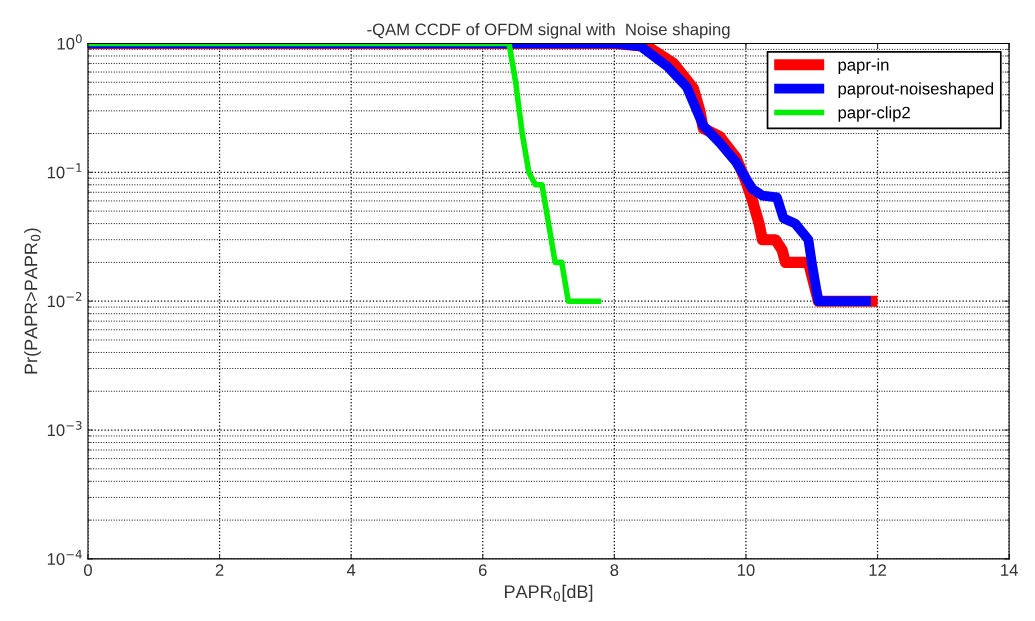 The height and width of the screenshot is (621, 1035). What do you see at coordinates (64, 171) in the screenshot?
I see `y-tick-label: 10$^{−1}$` at bounding box center [64, 171].